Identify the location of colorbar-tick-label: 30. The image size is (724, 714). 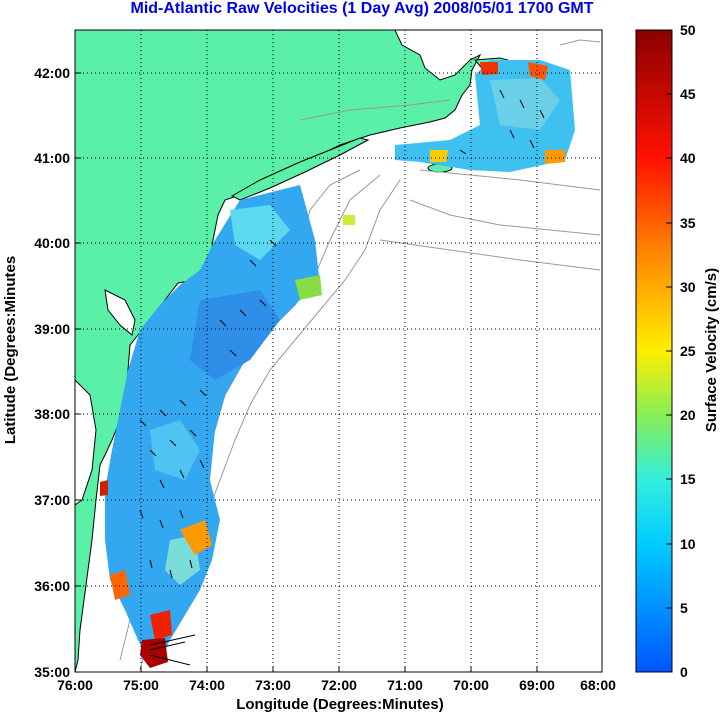
(688, 287).